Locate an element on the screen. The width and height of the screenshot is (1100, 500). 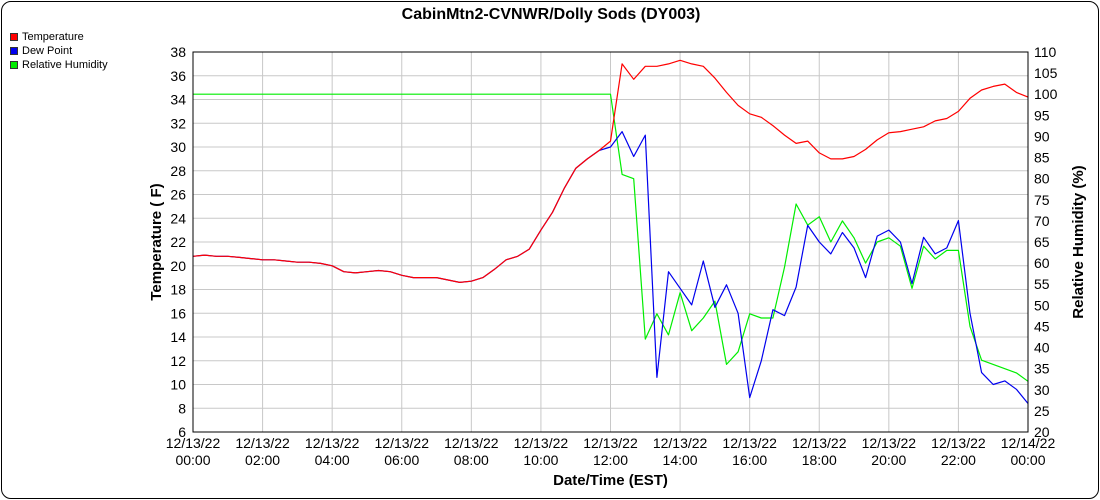
y-tick-label-right: 95 is located at coordinates (1042, 115).